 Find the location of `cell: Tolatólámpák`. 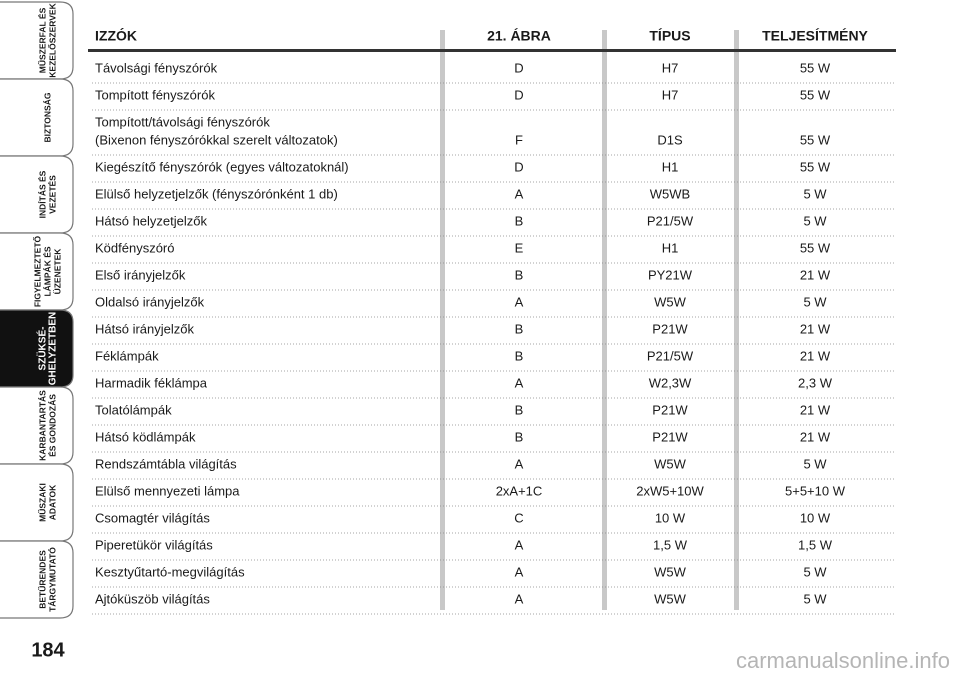

cell: Tolatólámpák is located at coordinates (133, 409).